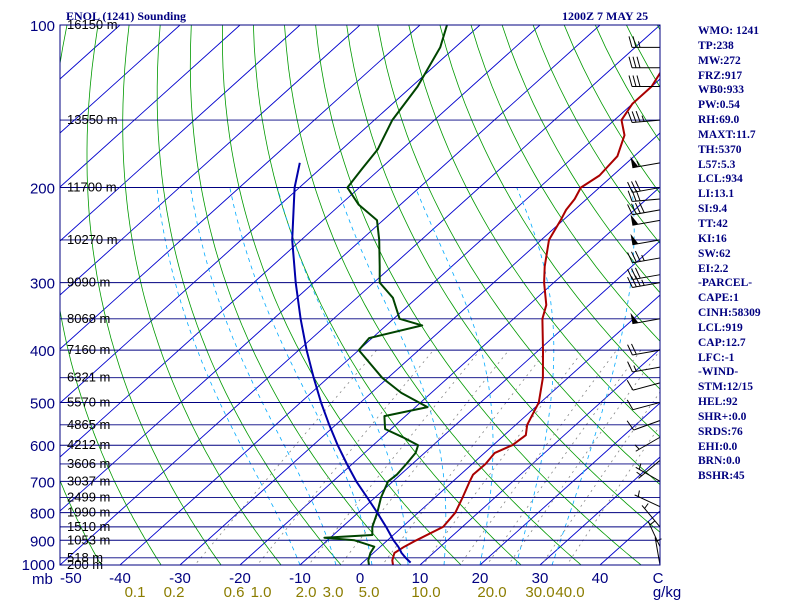  What do you see at coordinates (718, 402) in the screenshot?
I see `index-value: HEL:92` at bounding box center [718, 402].